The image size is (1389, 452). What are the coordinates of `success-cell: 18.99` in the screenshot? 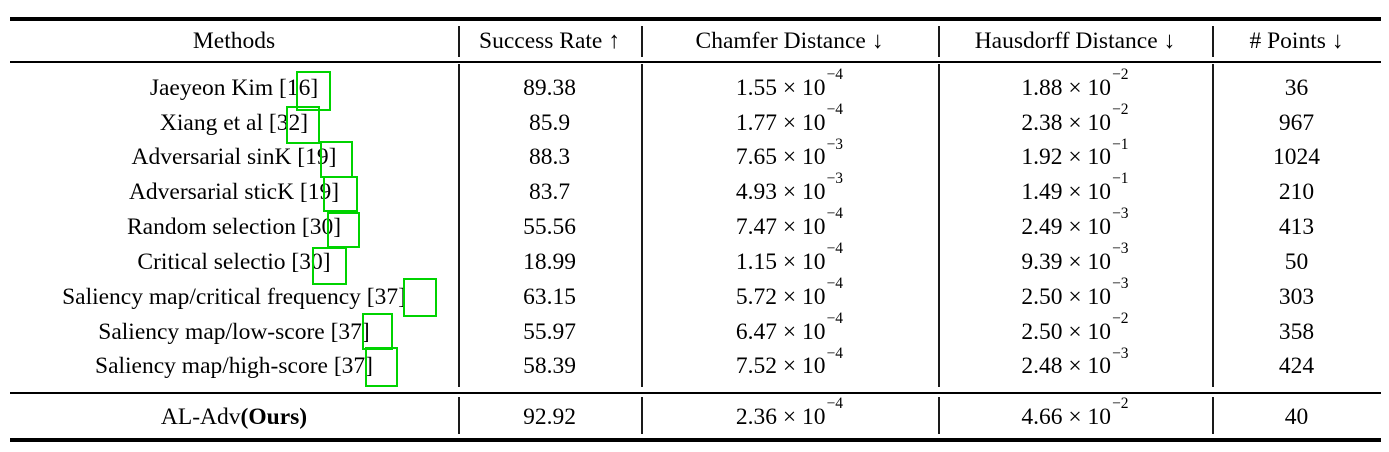 It's located at (549, 261).